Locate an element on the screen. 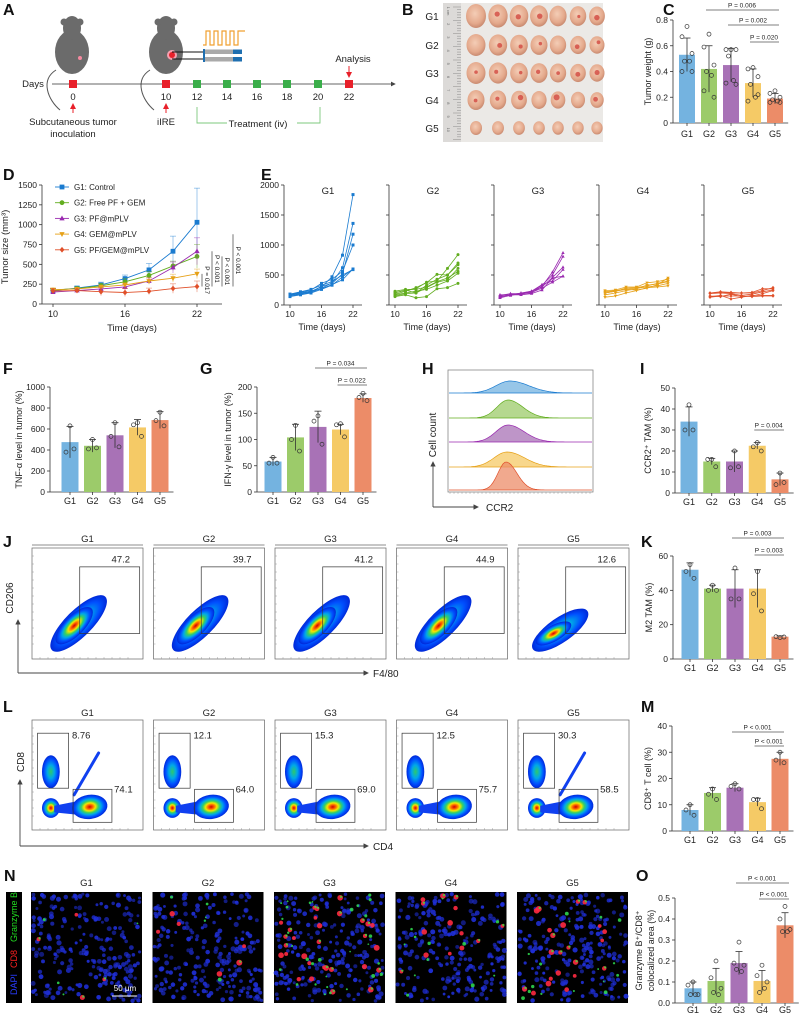 The height and width of the screenshot is (1015, 799). tumor is located at coordinates (558, 45).